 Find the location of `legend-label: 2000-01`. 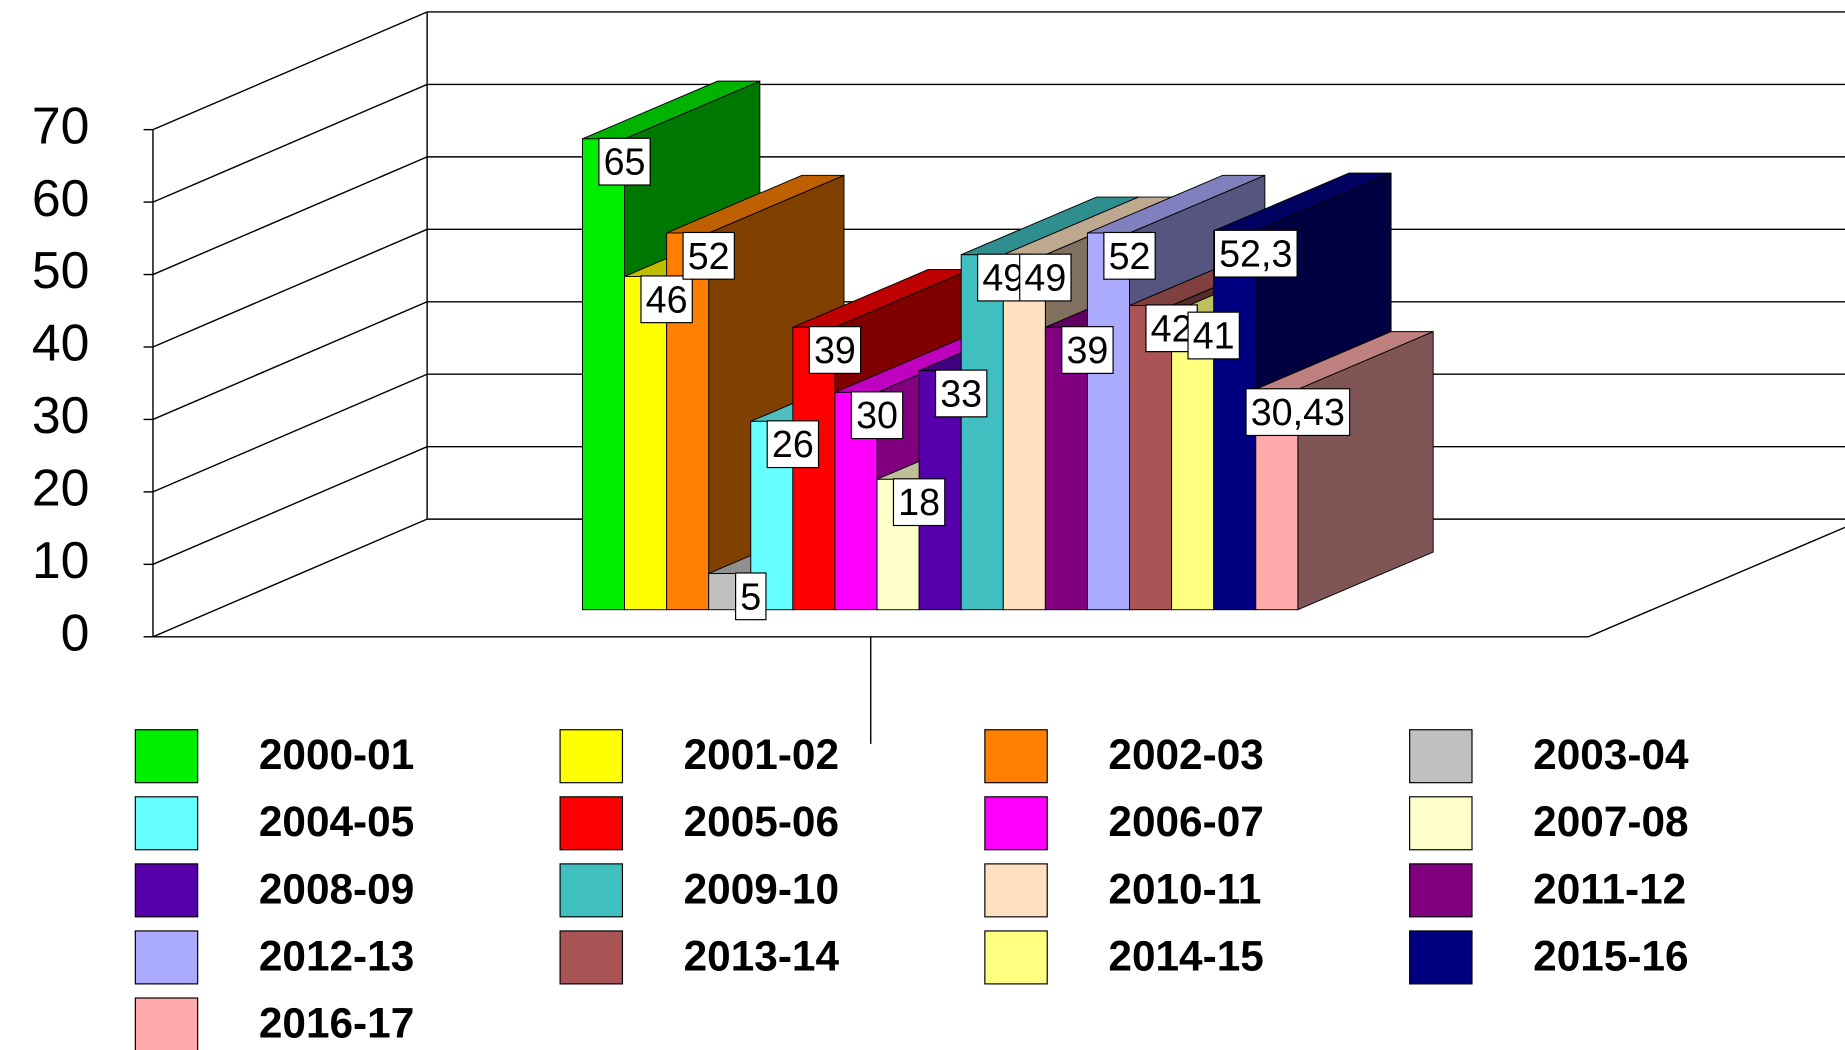

legend-label: 2000-01 is located at coordinates (336, 754).